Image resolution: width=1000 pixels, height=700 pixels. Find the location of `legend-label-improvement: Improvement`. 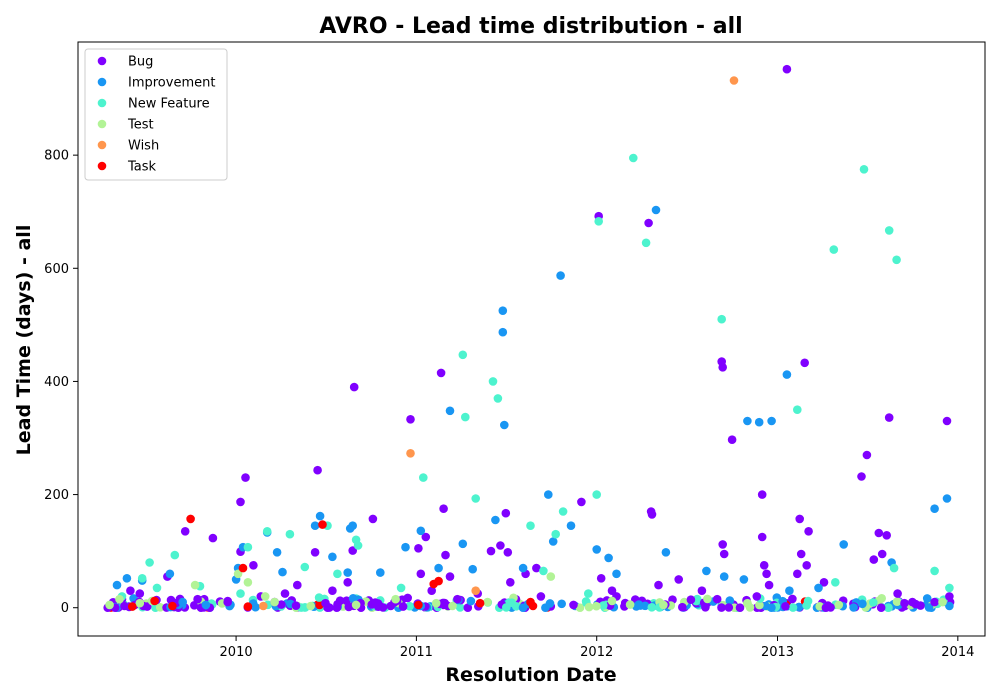

legend-label-improvement: Improvement is located at coordinates (171, 83).